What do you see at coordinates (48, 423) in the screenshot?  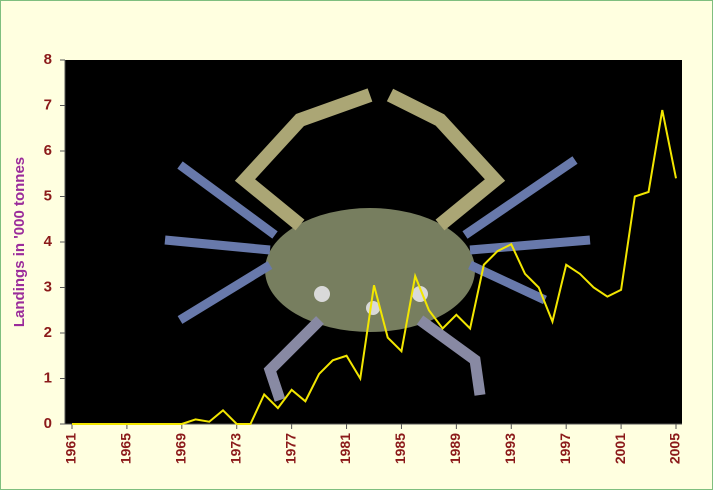 I see `y-tick-label: 0` at bounding box center [48, 423].